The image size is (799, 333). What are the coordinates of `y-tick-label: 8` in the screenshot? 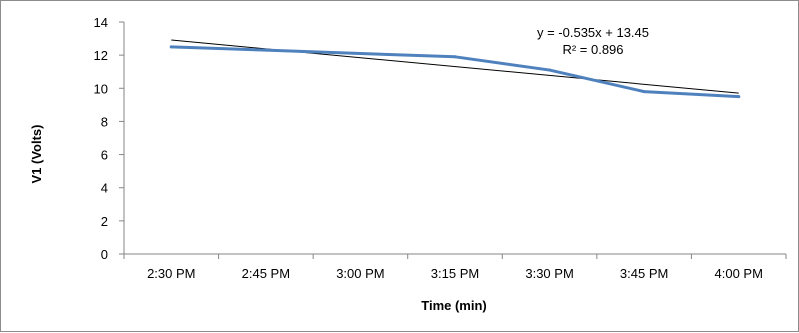 It's located at (104, 121).